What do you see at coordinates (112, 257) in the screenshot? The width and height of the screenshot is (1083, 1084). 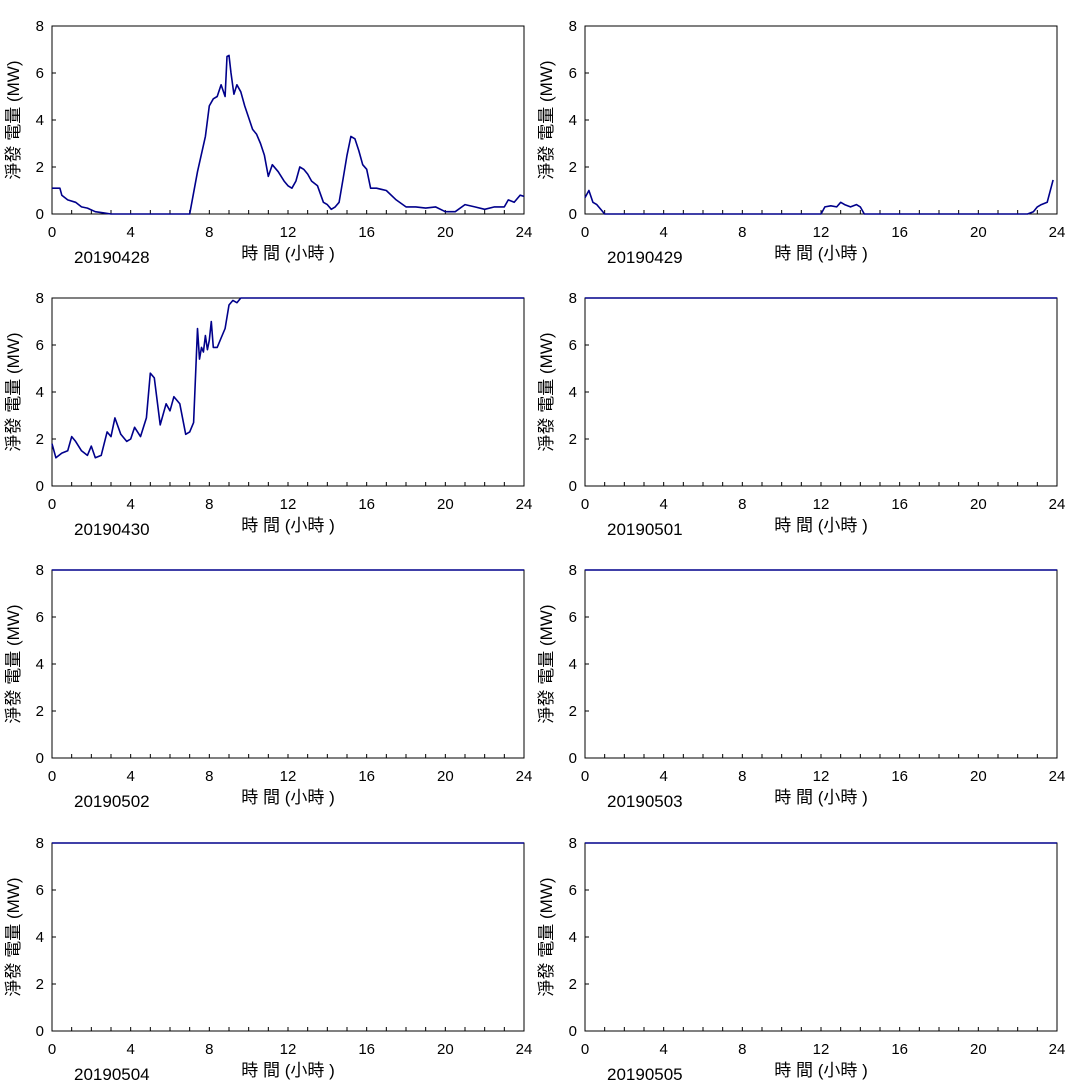 I see `date-label: 20190428` at bounding box center [112, 257].